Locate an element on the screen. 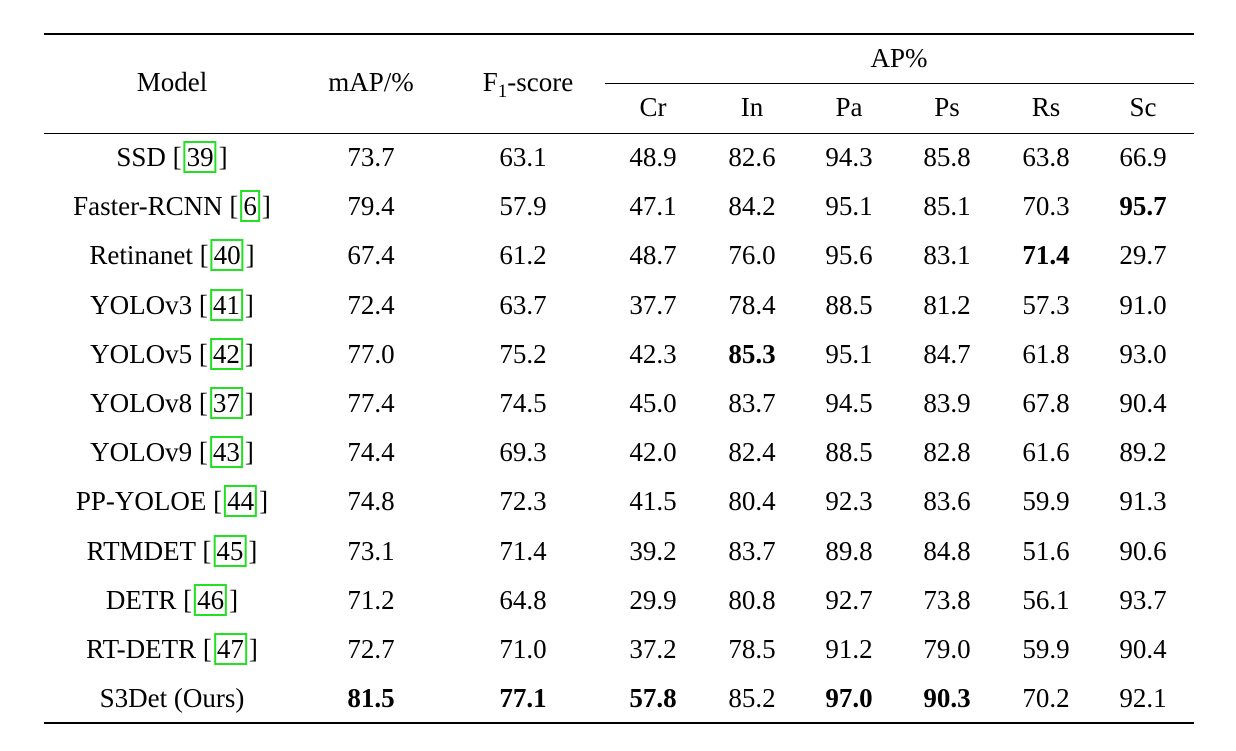  value-cell: 64.8 is located at coordinates (523, 600).